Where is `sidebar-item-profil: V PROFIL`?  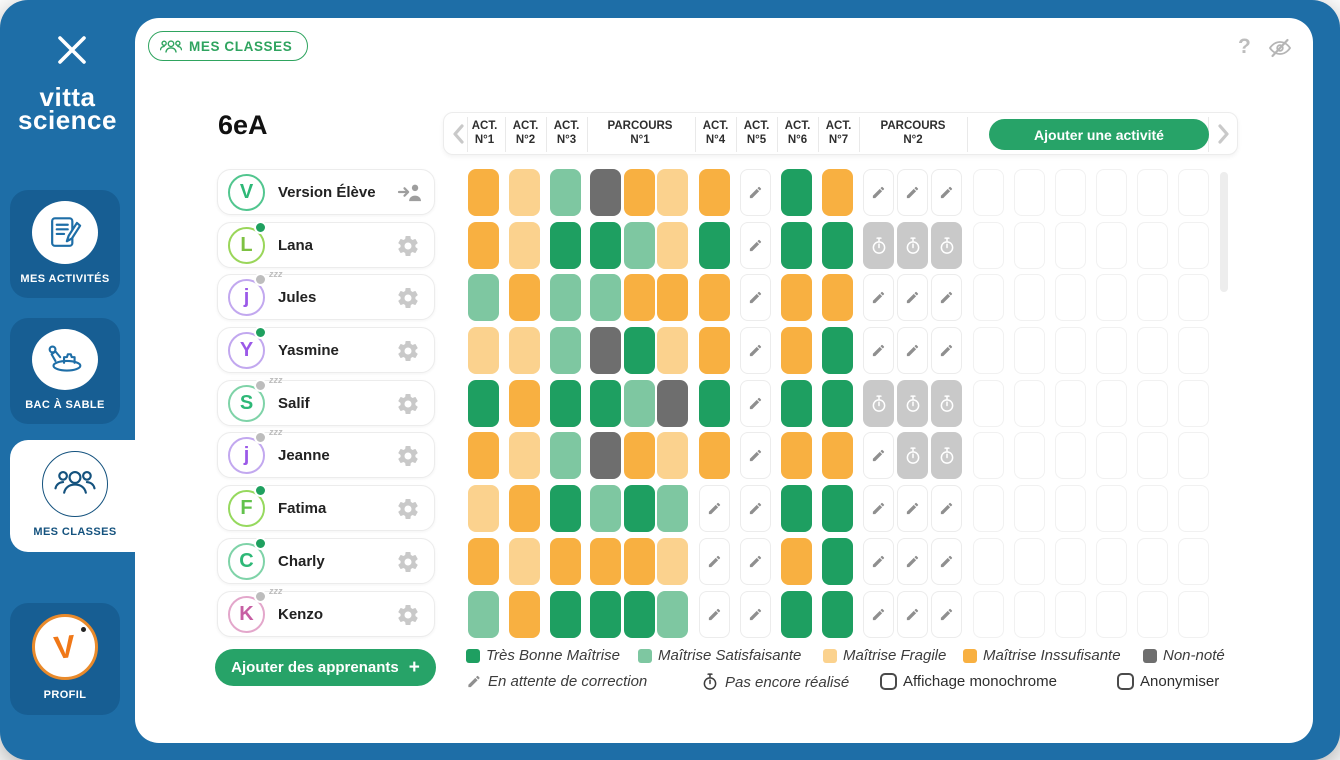 sidebar-item-profil: V PROFIL is located at coordinates (65, 659).